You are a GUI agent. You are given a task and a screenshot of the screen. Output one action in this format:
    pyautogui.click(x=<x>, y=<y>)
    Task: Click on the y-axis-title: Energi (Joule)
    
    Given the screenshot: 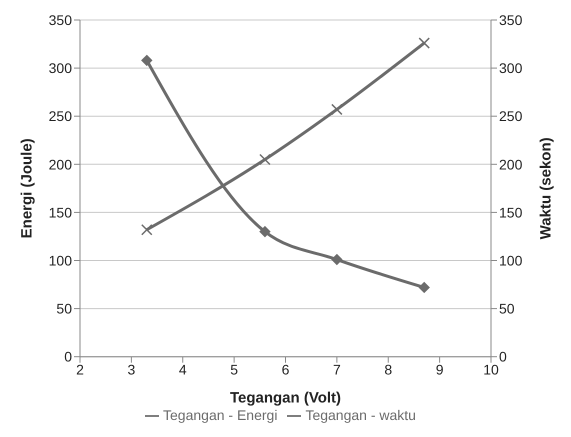 What is the action you would take?
    pyautogui.click(x=27, y=188)
    